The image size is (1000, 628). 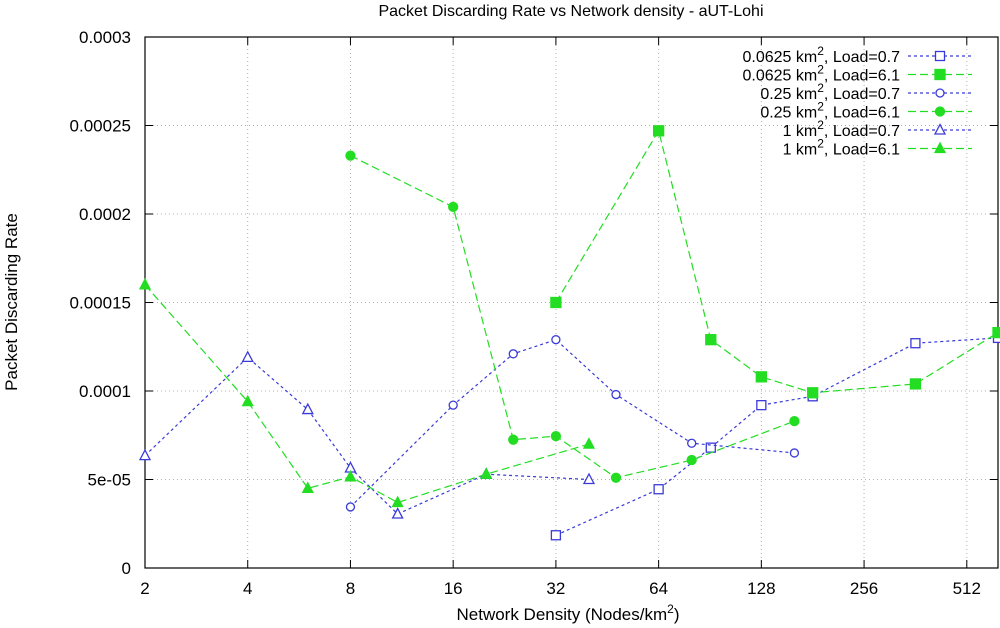 I want to click on y-tick-label: 0.0003, so click(x=105, y=37).